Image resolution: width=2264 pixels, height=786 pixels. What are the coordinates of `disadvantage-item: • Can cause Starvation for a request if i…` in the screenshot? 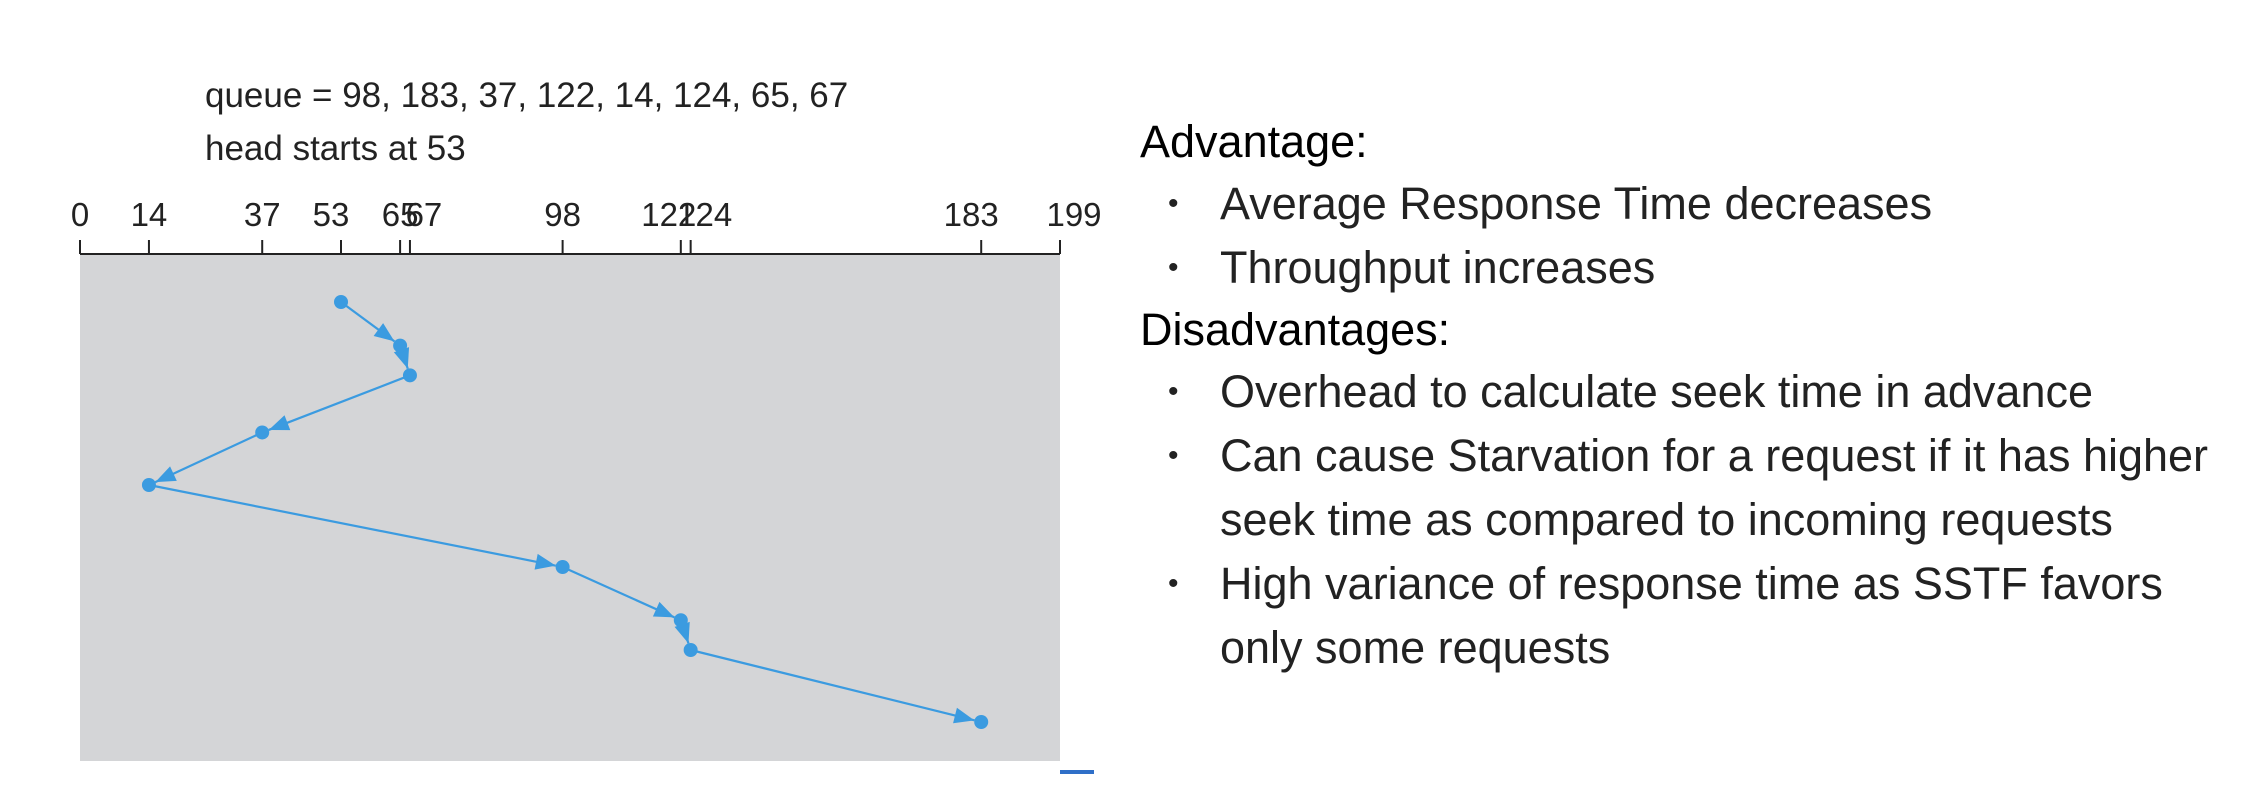 It's located at (1690, 488).